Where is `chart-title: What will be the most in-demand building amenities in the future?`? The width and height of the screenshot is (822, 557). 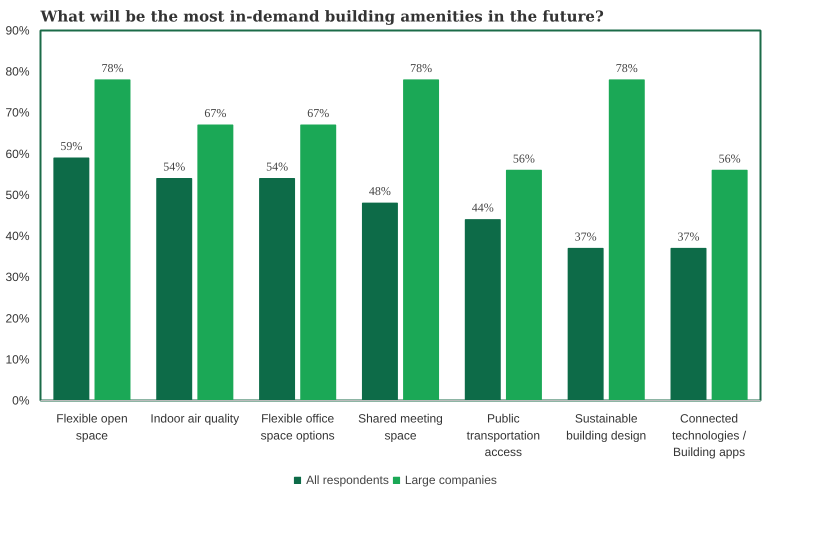 chart-title: What will be the most in-demand building amenities in the future? is located at coordinates (322, 17).